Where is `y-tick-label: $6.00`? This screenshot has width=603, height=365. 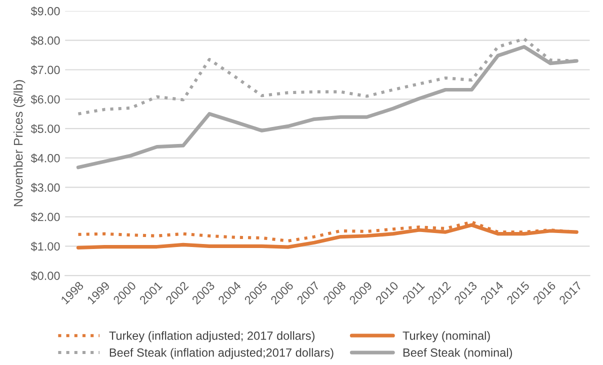 y-tick-label: $6.00 is located at coordinates (45, 99).